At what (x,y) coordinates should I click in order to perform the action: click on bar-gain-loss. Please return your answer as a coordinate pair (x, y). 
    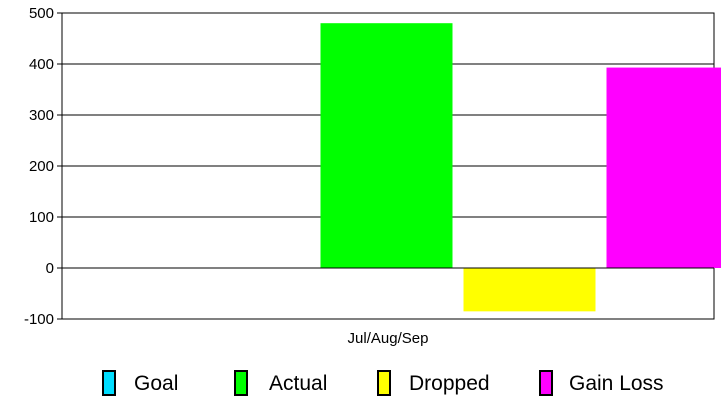
    Looking at the image, I should click on (663, 167).